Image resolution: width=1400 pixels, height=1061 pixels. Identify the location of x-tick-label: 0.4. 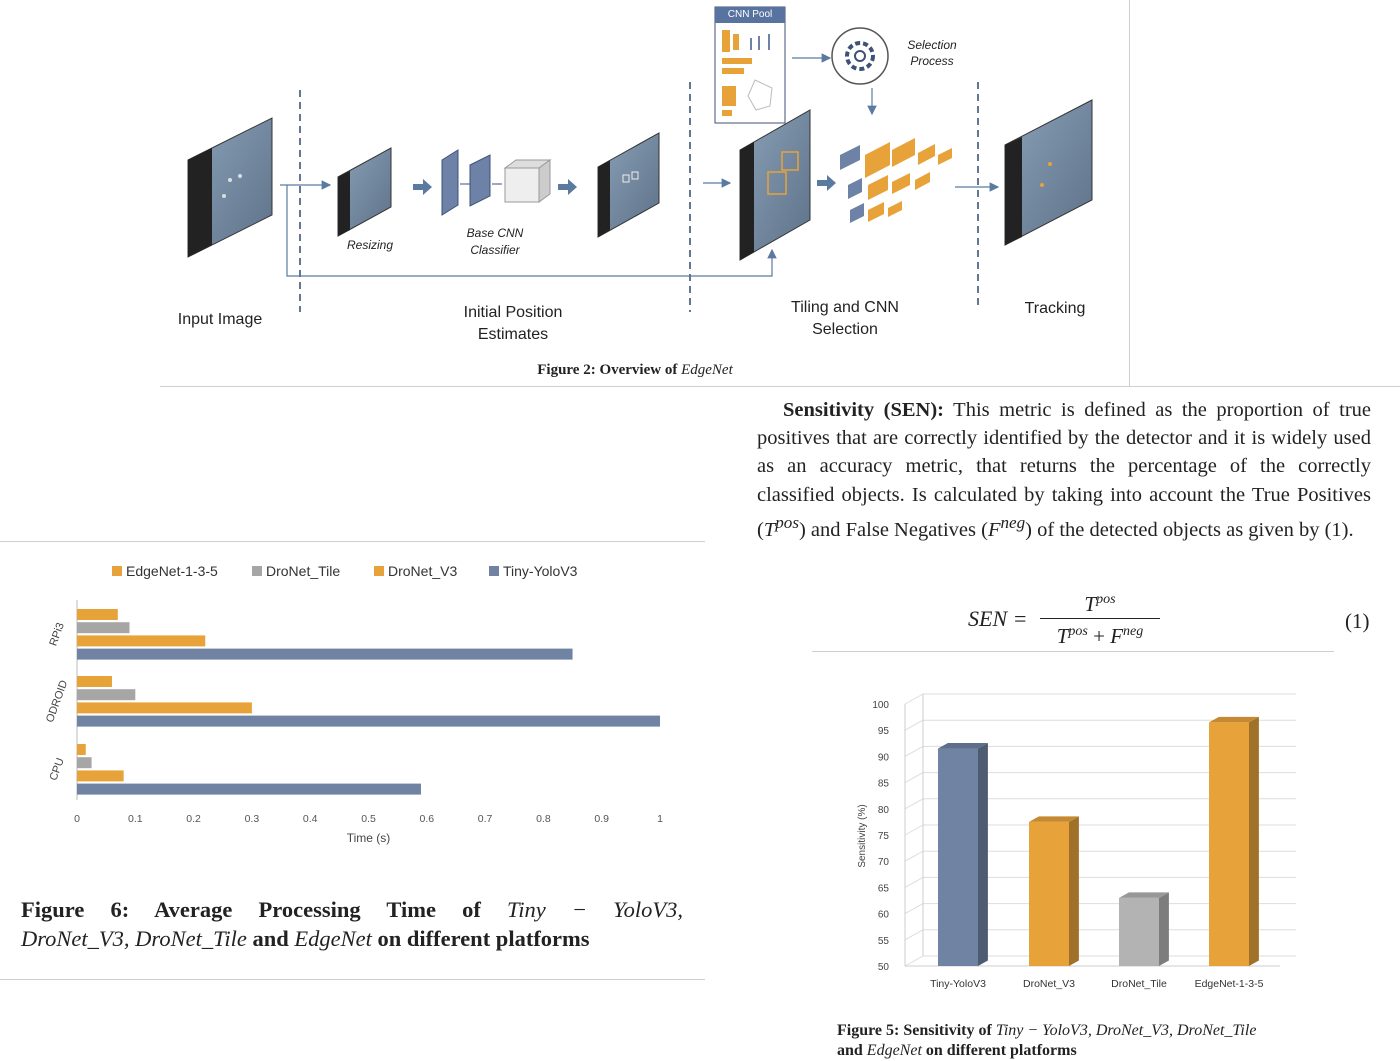
(310, 819).